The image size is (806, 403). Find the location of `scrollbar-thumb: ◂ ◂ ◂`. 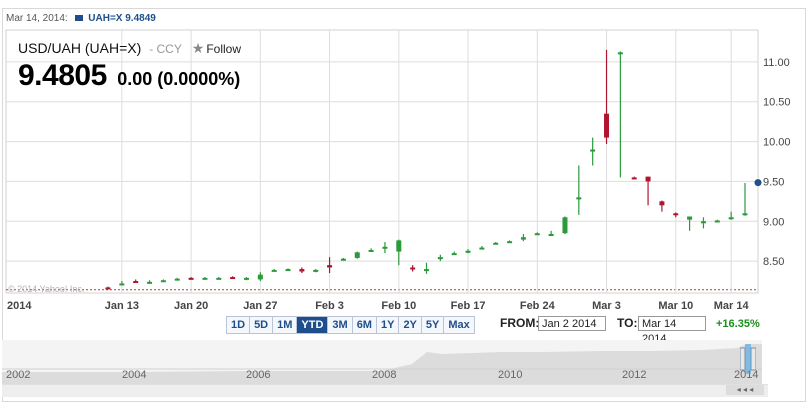

scrollbar-thumb: ◂ ◂ ◂ is located at coordinates (745, 390).